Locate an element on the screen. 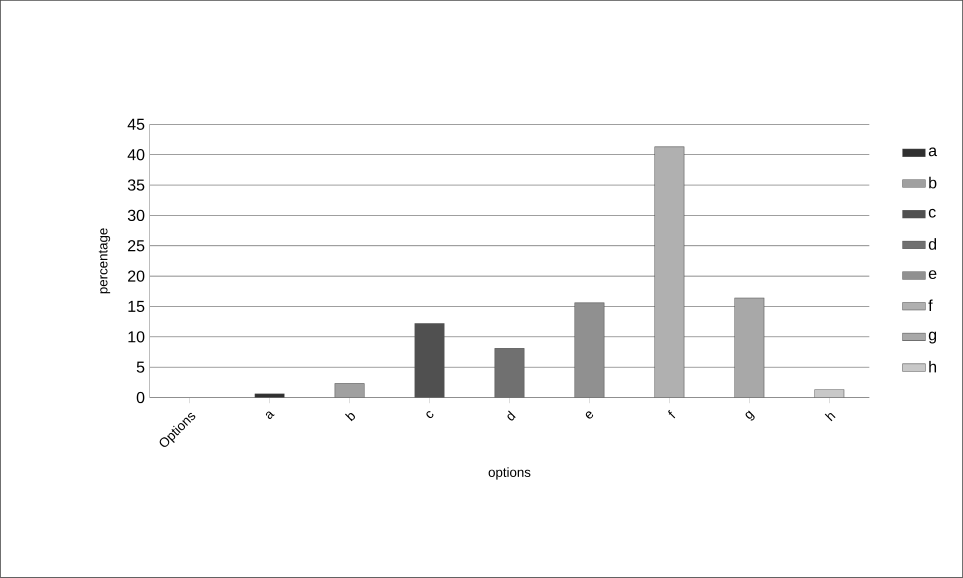  x-tick-label: b is located at coordinates (349, 417).